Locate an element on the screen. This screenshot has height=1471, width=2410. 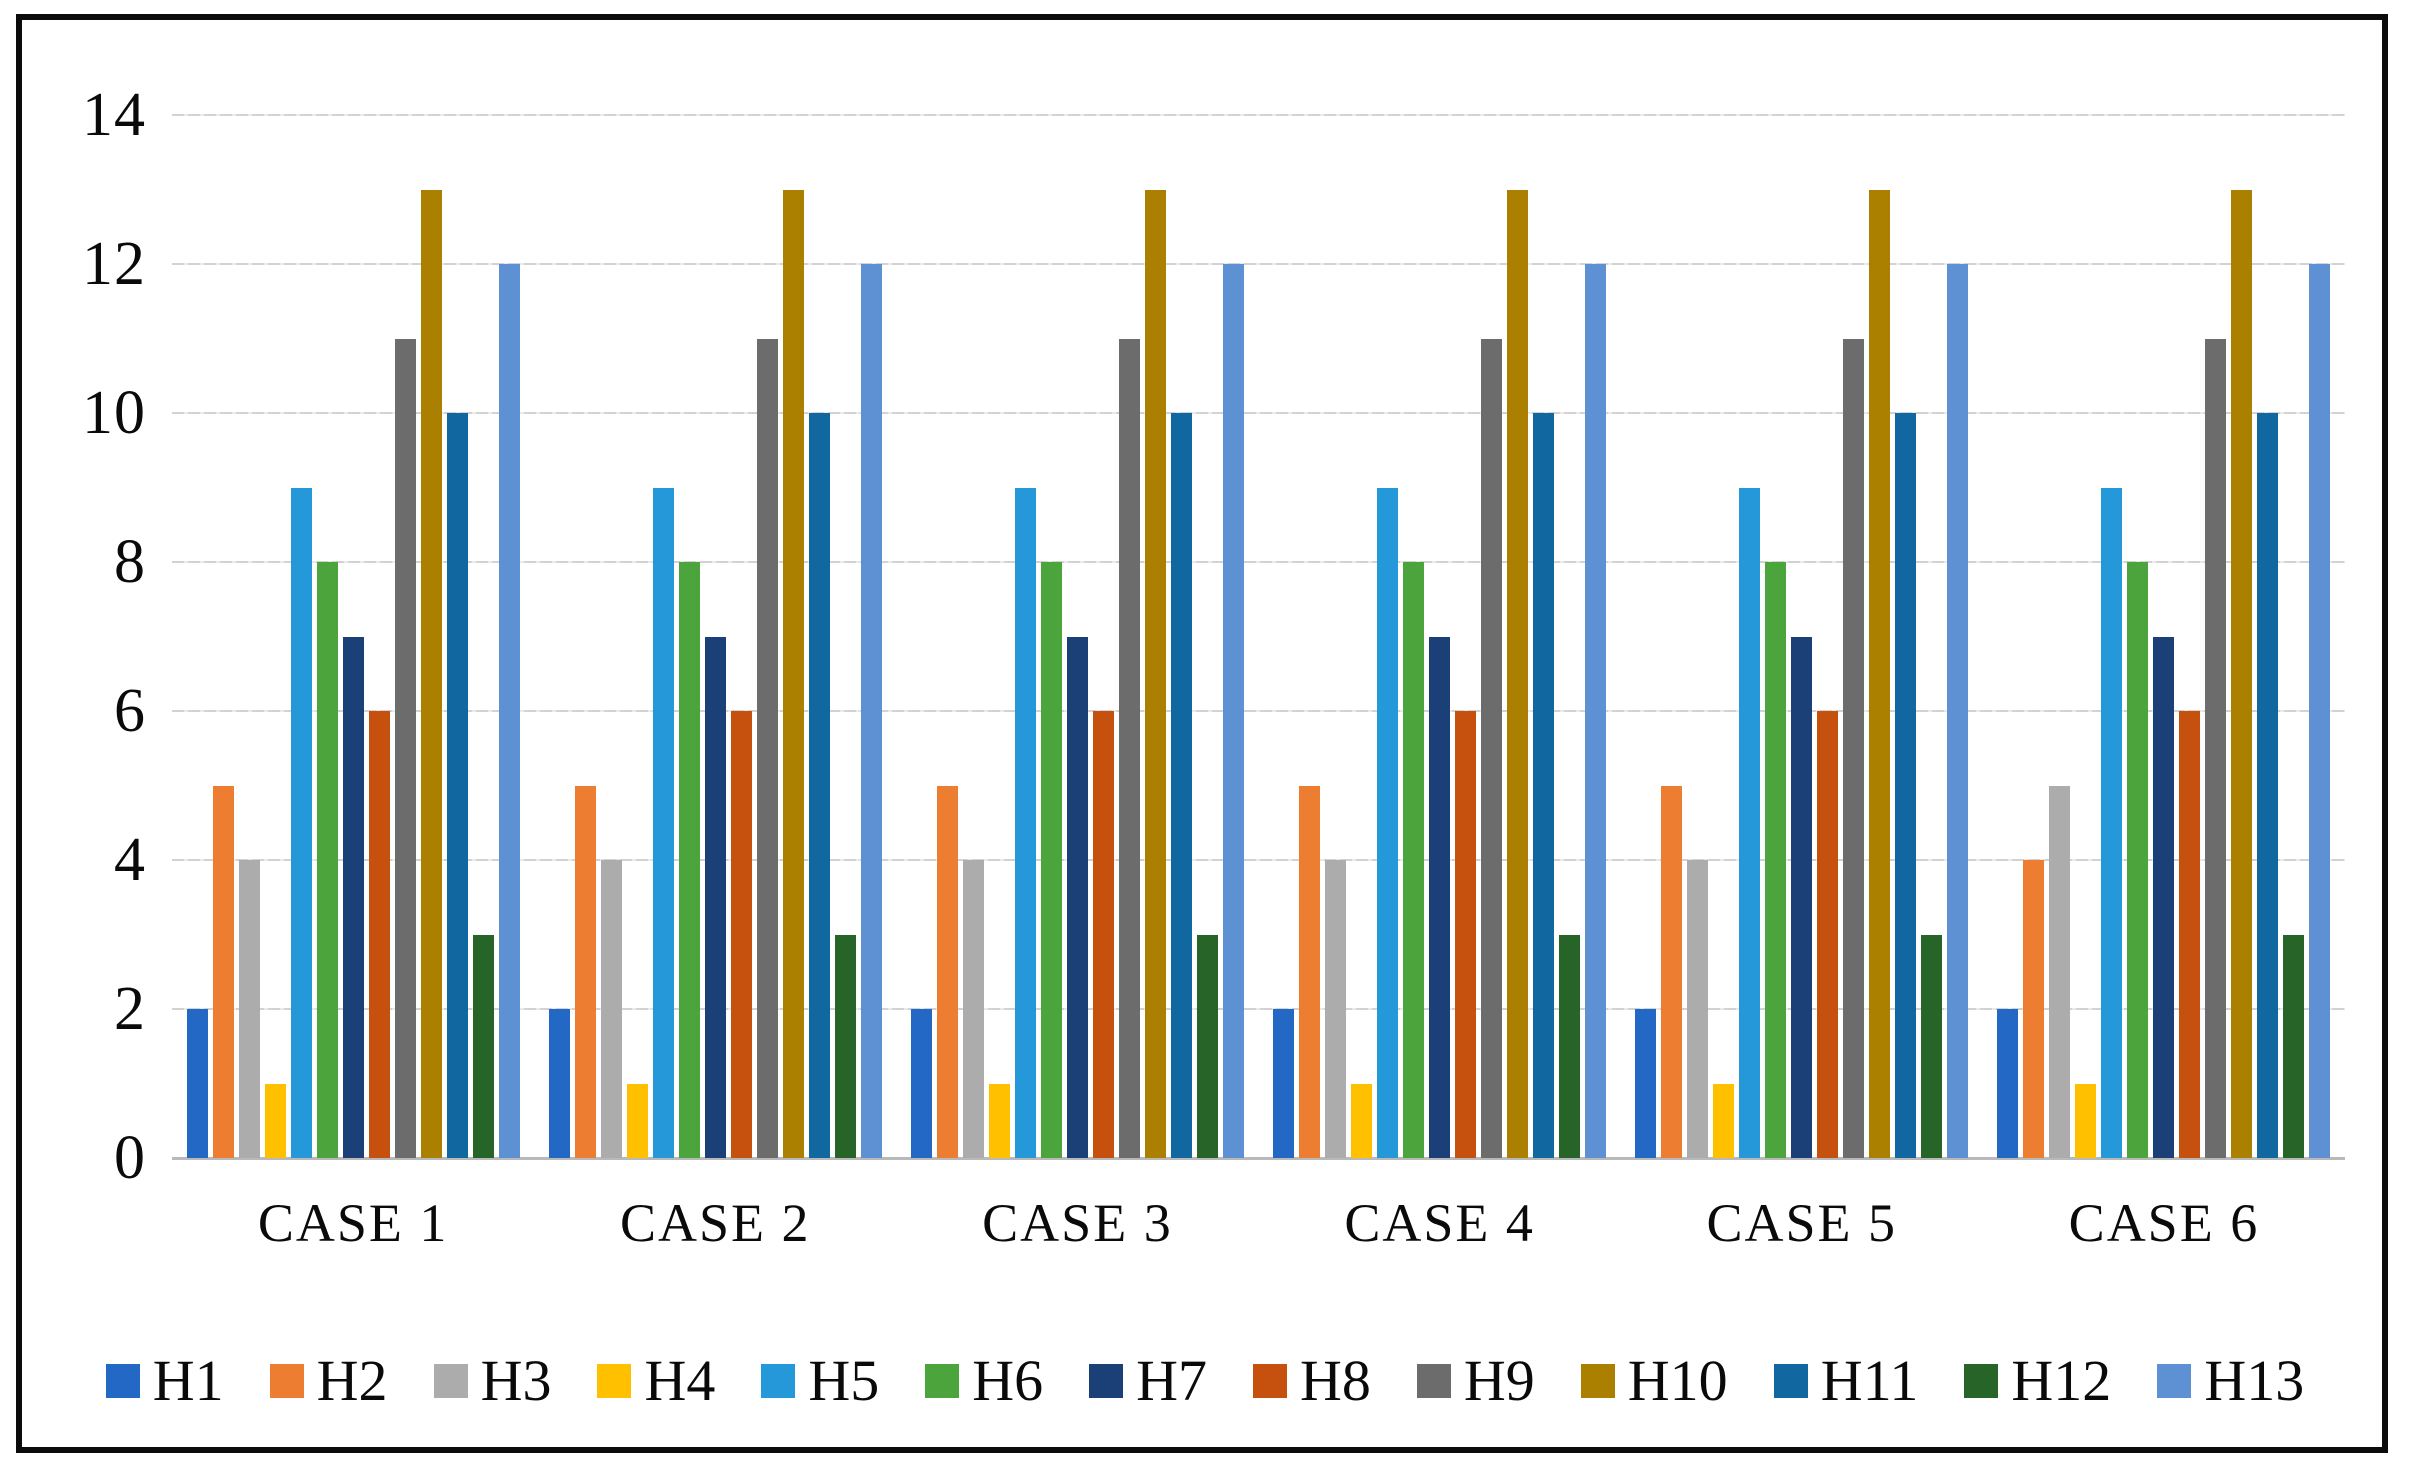
legend-swatch-h10 is located at coordinates (1597, 1381).